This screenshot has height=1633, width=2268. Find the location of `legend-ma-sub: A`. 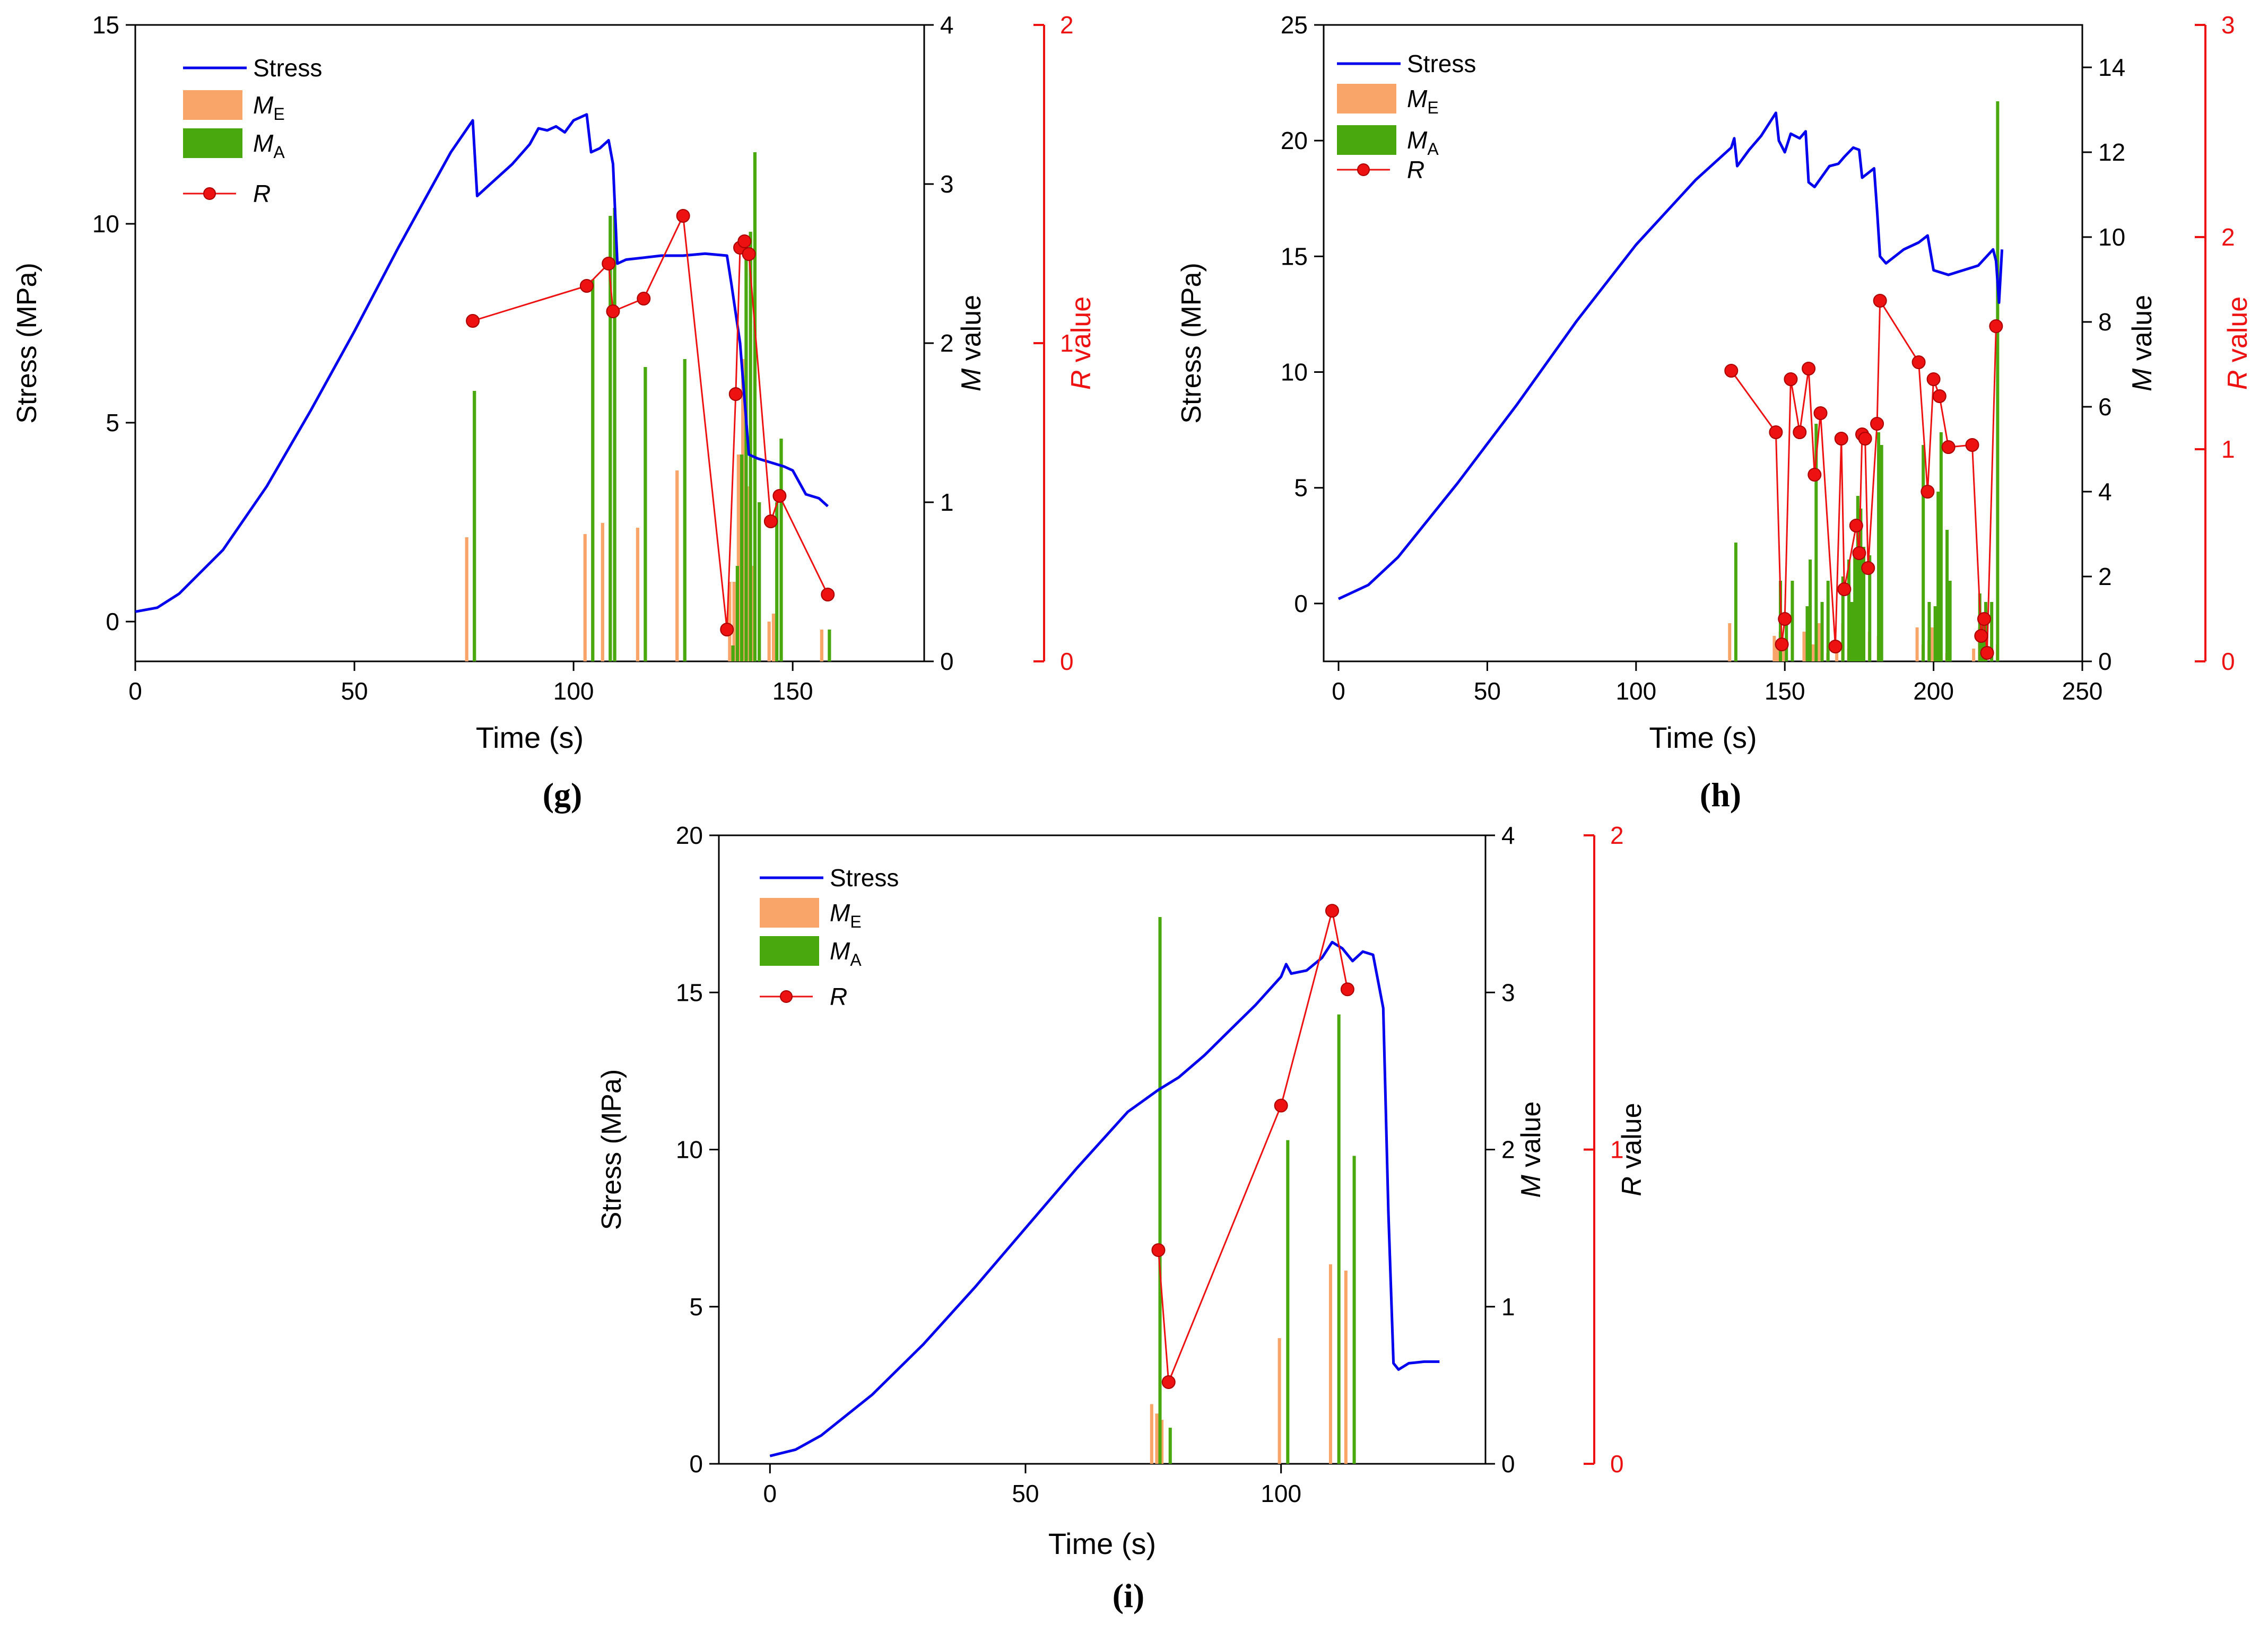

legend-ma-sub: A is located at coordinates (856, 960).